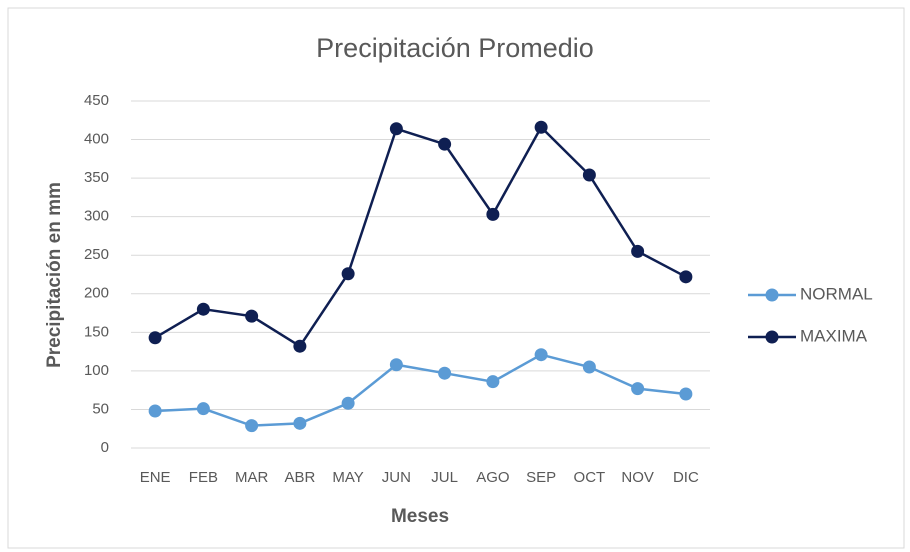  I want to click on chart-title: Precipitación Promedio, so click(455, 48).